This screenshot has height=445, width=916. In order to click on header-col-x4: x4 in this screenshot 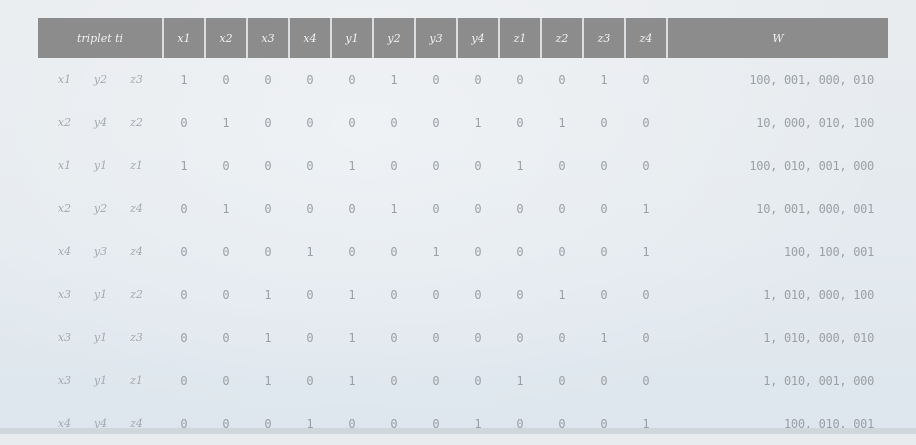, I will do `click(310, 38)`.